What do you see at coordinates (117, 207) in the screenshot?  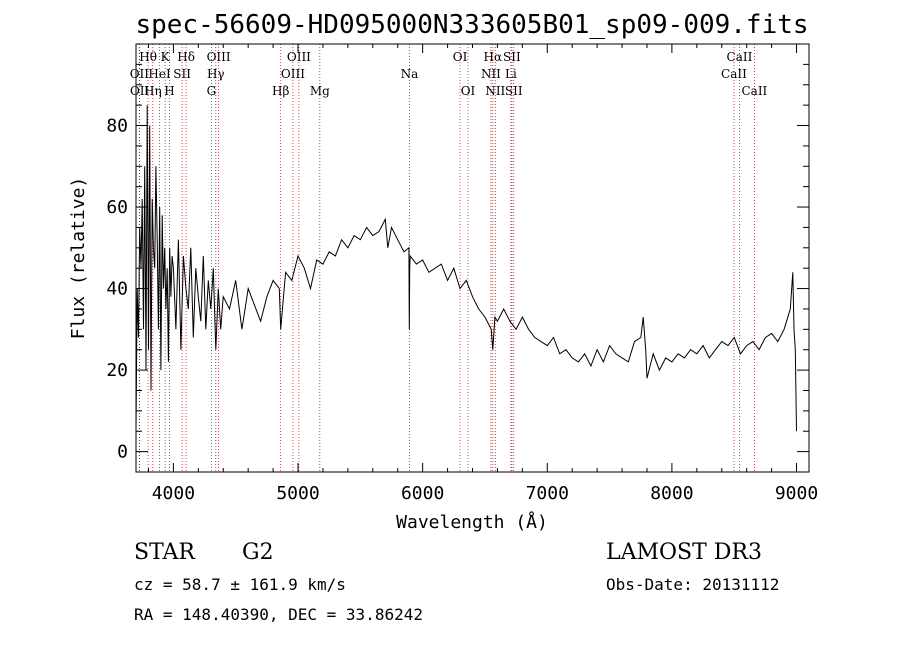 I see `y-tick-label: 60` at bounding box center [117, 207].